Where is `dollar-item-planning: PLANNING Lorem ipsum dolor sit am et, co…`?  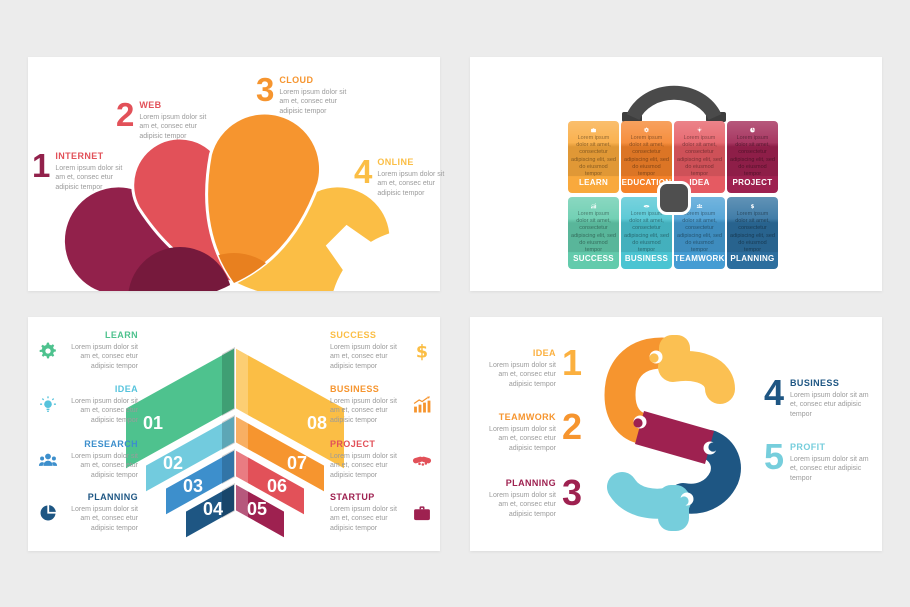
dollar-item-planning: PLANNING Lorem ipsum dolor sit am et, co… is located at coordinates (530, 495).